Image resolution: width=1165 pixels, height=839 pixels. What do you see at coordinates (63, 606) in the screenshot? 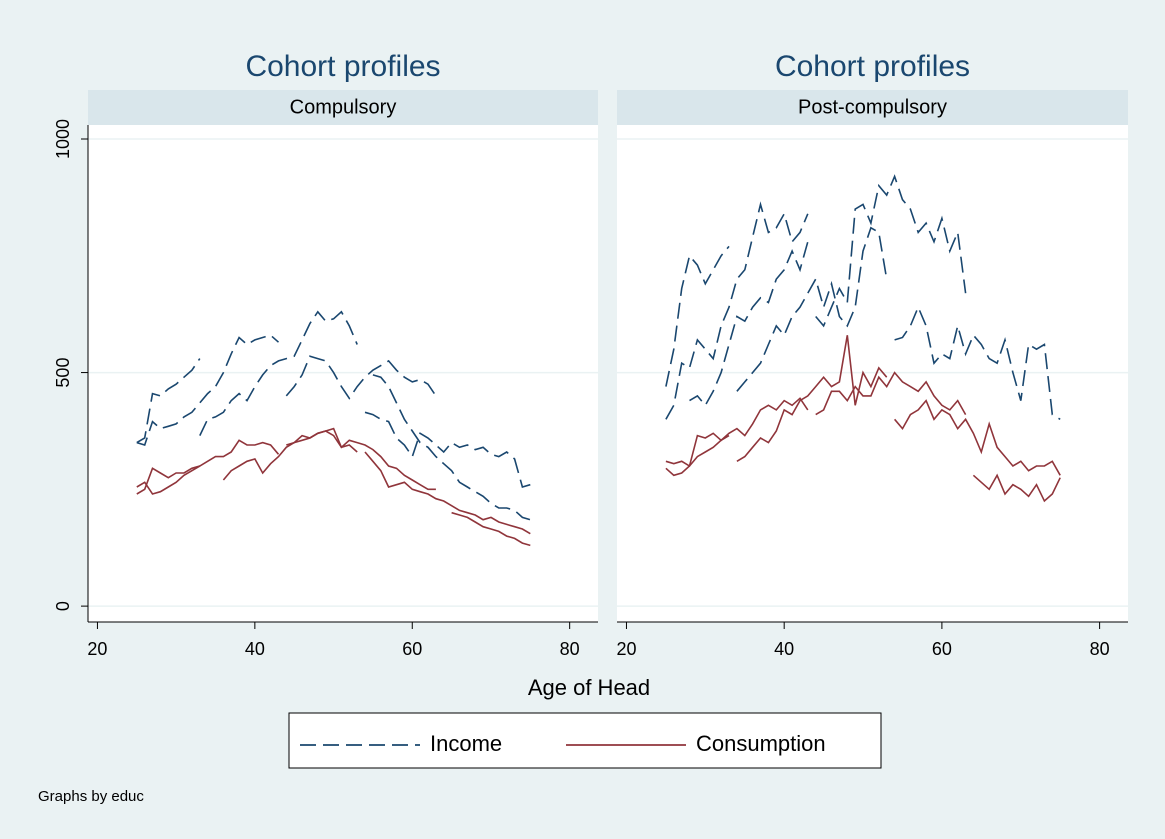
I see `y-tick-label: 0` at bounding box center [63, 606].